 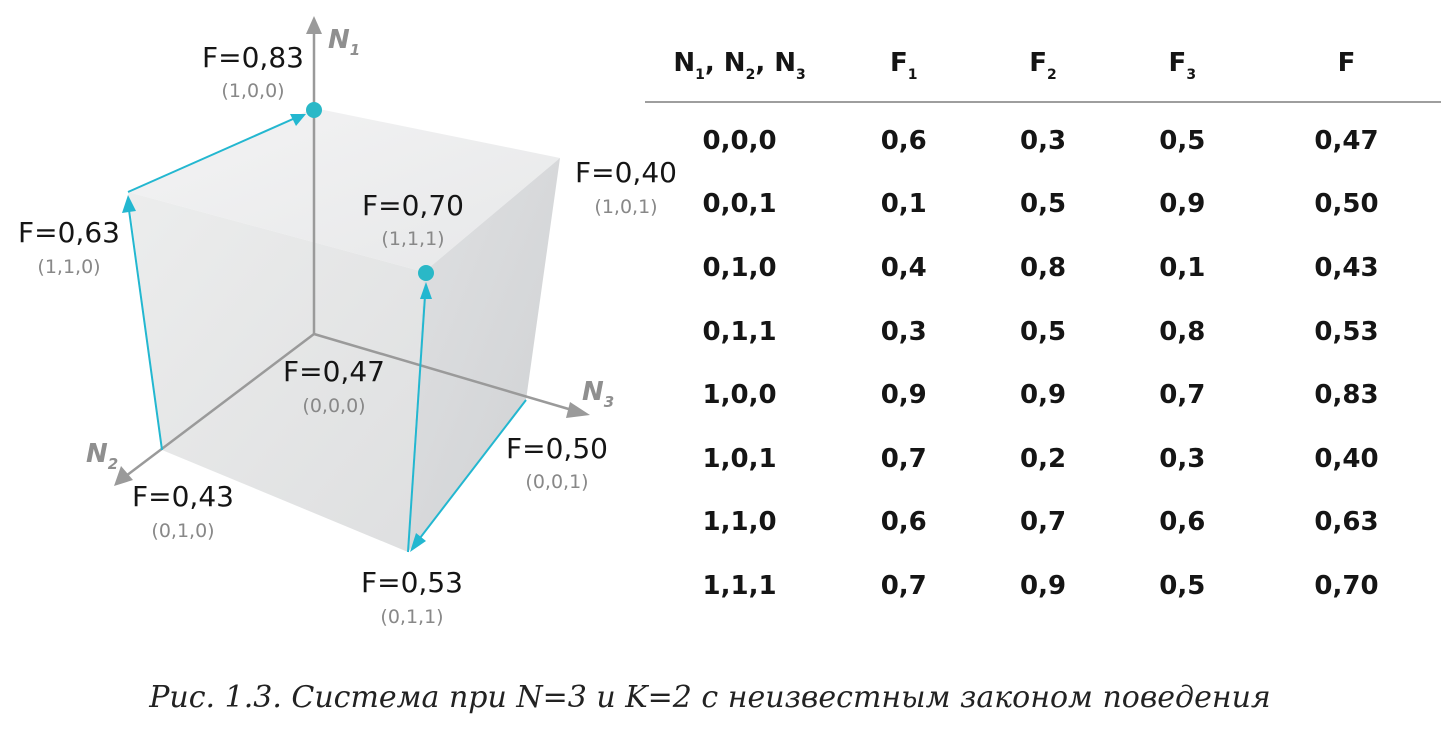 I want to click on cell-f3: 0,3, so click(x=1182, y=458).